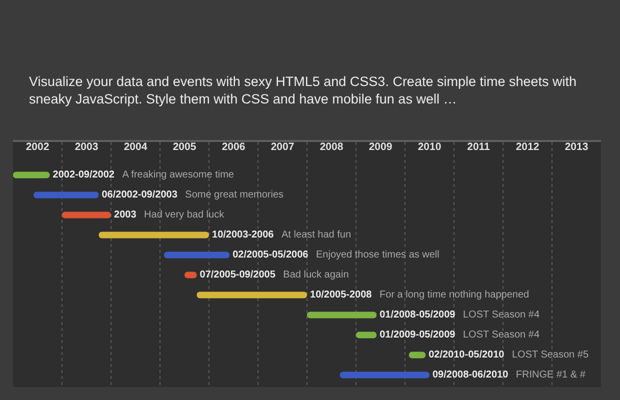 Image resolution: width=620 pixels, height=400 pixels. I want to click on x-tick-label: 2009, so click(380, 147).